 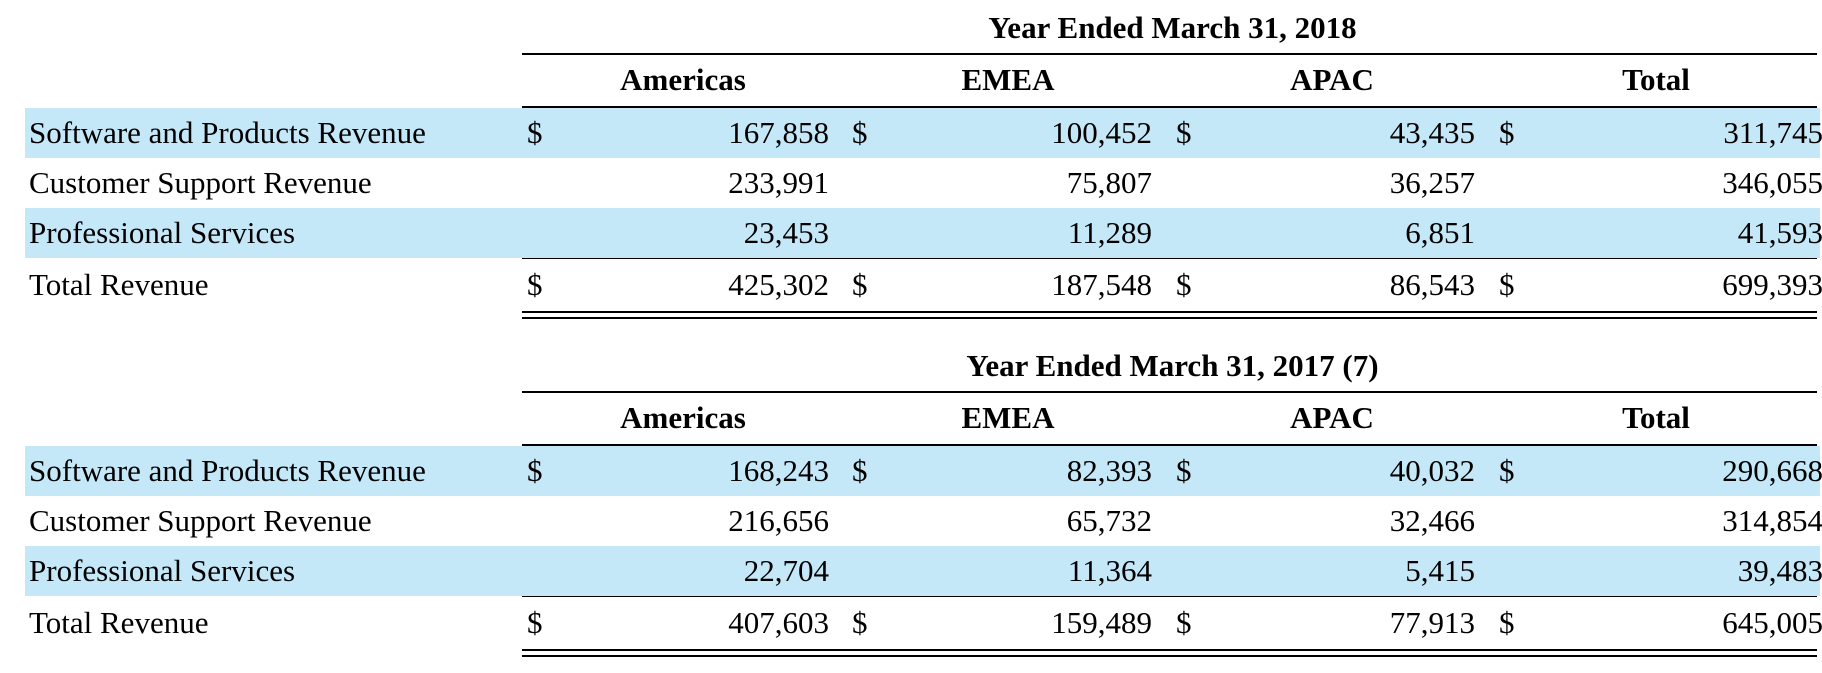 I want to click on total-value: 645,005, so click(x=1772, y=622).